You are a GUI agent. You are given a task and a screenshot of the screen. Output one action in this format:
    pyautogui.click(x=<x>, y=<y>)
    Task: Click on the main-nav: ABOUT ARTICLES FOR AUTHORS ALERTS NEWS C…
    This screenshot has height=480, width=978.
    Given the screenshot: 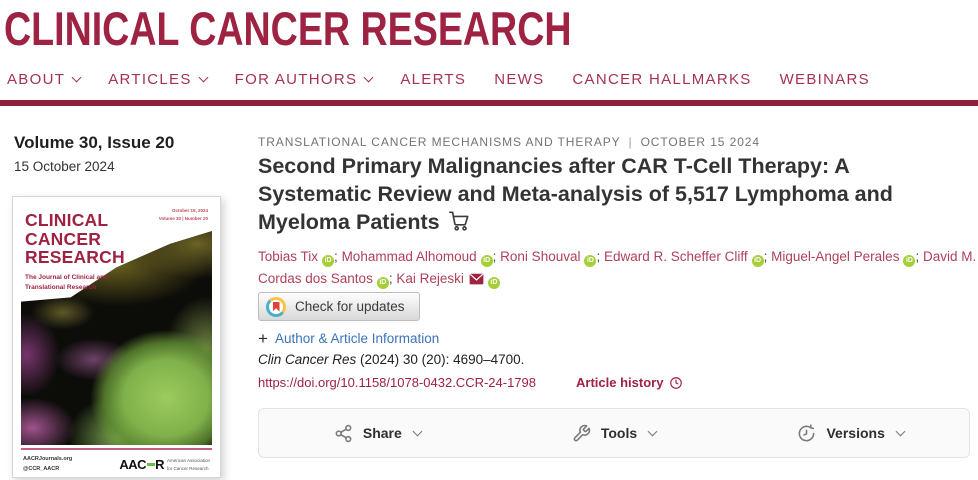 What is the action you would take?
    pyautogui.click(x=438, y=79)
    